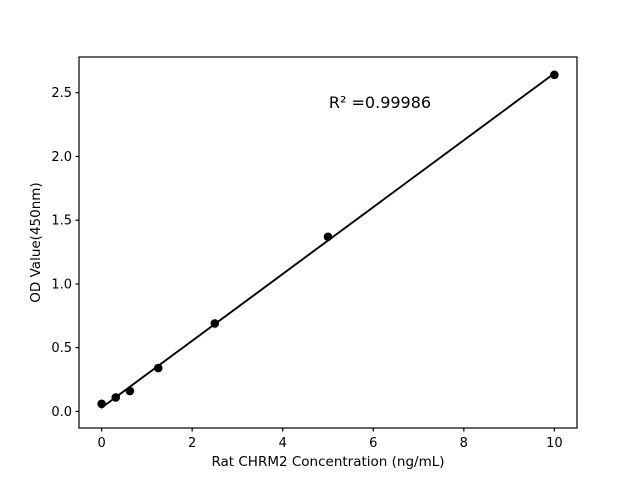 This screenshot has height=480, width=640. I want to click on x-tick-label: 10, so click(554, 443).